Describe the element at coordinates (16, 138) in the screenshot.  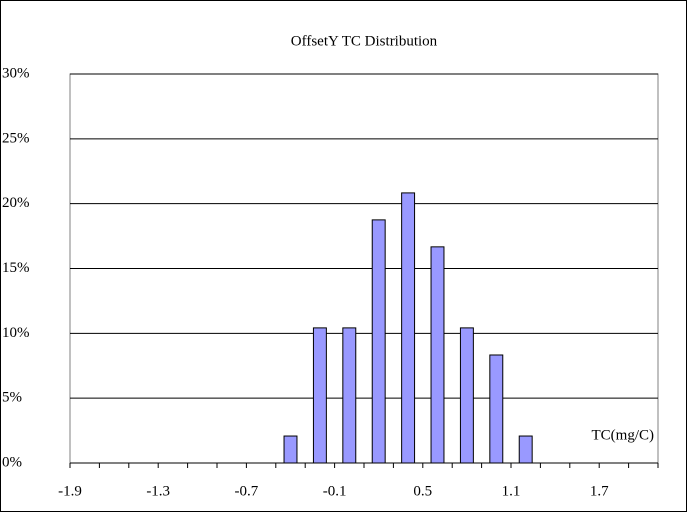
I see `y-tick-label: 25%` at that location.